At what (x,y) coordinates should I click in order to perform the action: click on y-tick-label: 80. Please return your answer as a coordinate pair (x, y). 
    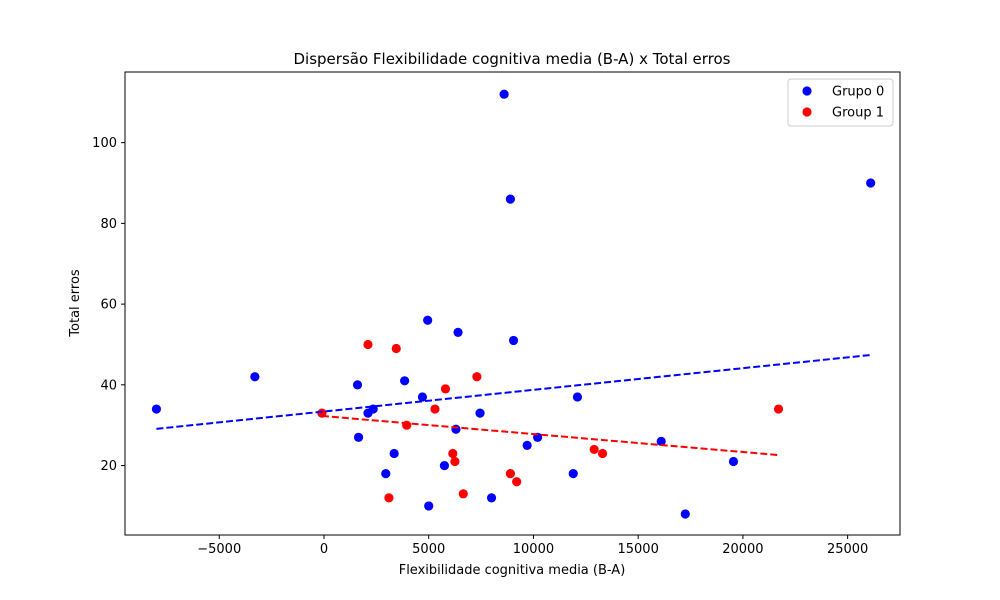
    Looking at the image, I should click on (108, 224).